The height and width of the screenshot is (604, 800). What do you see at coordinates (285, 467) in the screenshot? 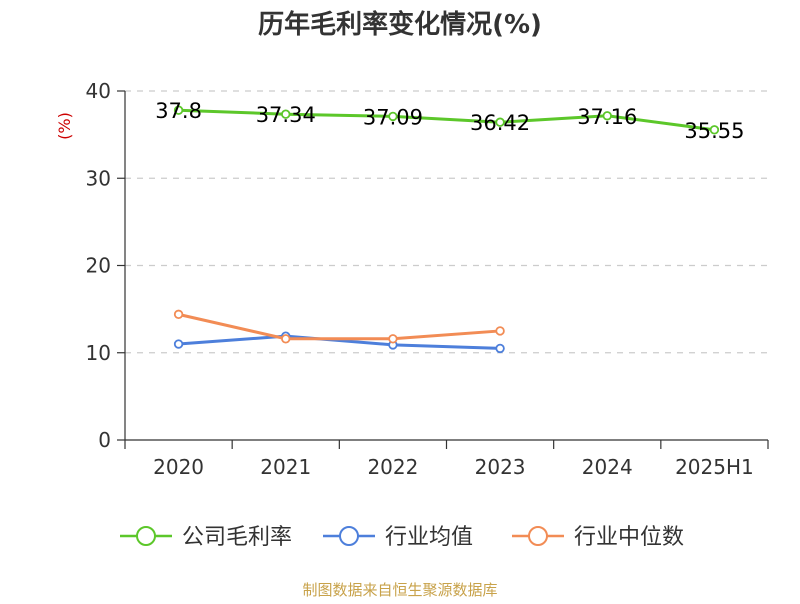
I see `x-tick-label: 2021` at bounding box center [285, 467].